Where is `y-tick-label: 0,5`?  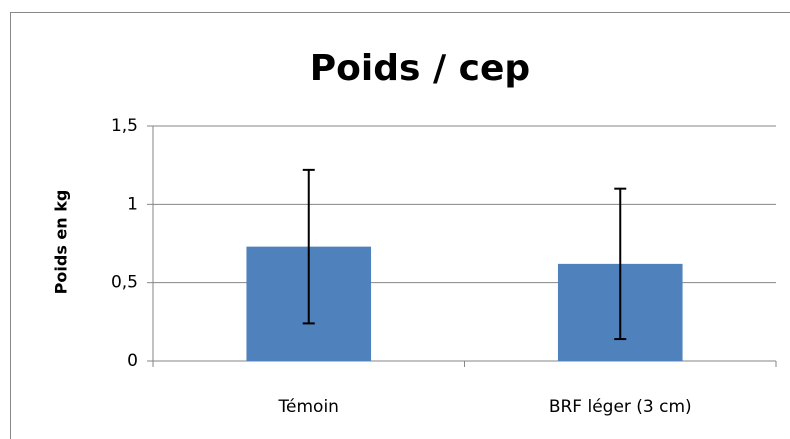
y-tick-label: 0,5 is located at coordinates (124, 283).